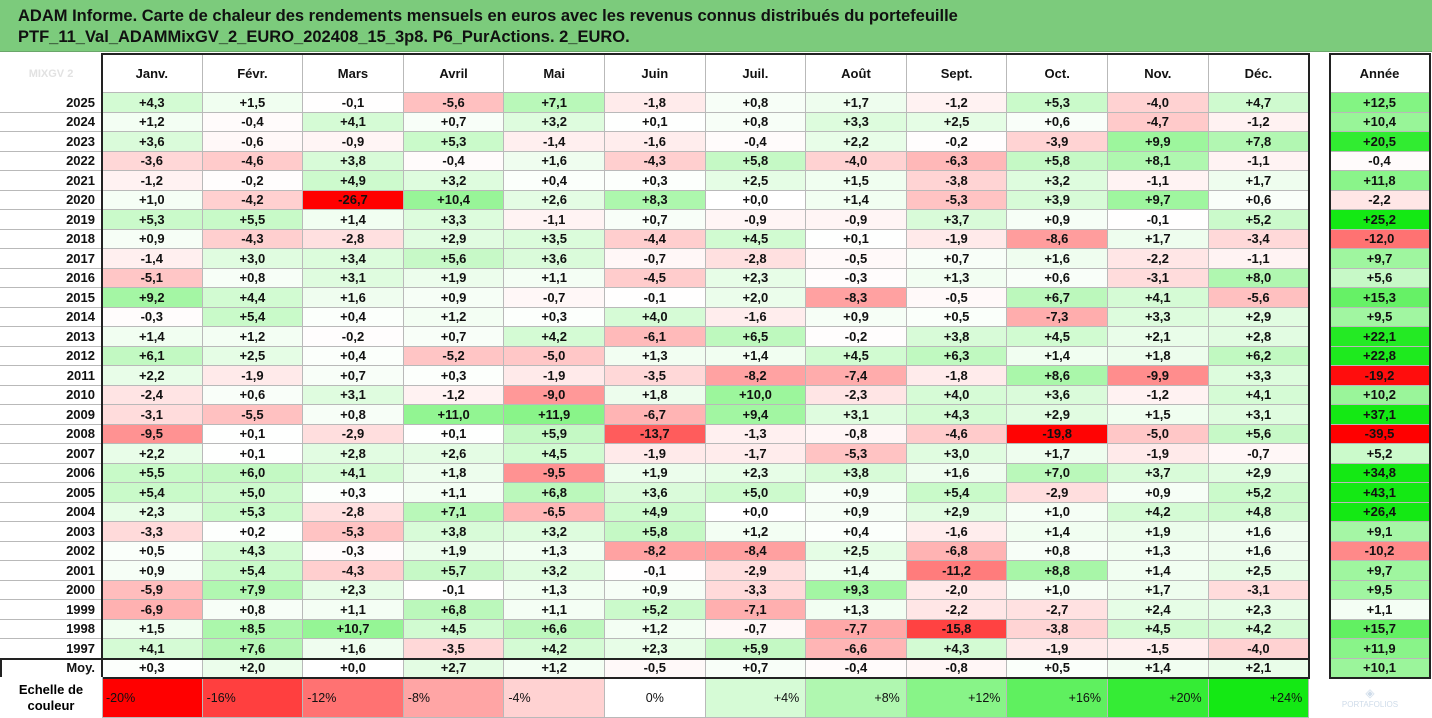 The height and width of the screenshot is (718, 1432). What do you see at coordinates (353, 610) in the screenshot?
I see `heatmap-cell: +1,1` at bounding box center [353, 610].